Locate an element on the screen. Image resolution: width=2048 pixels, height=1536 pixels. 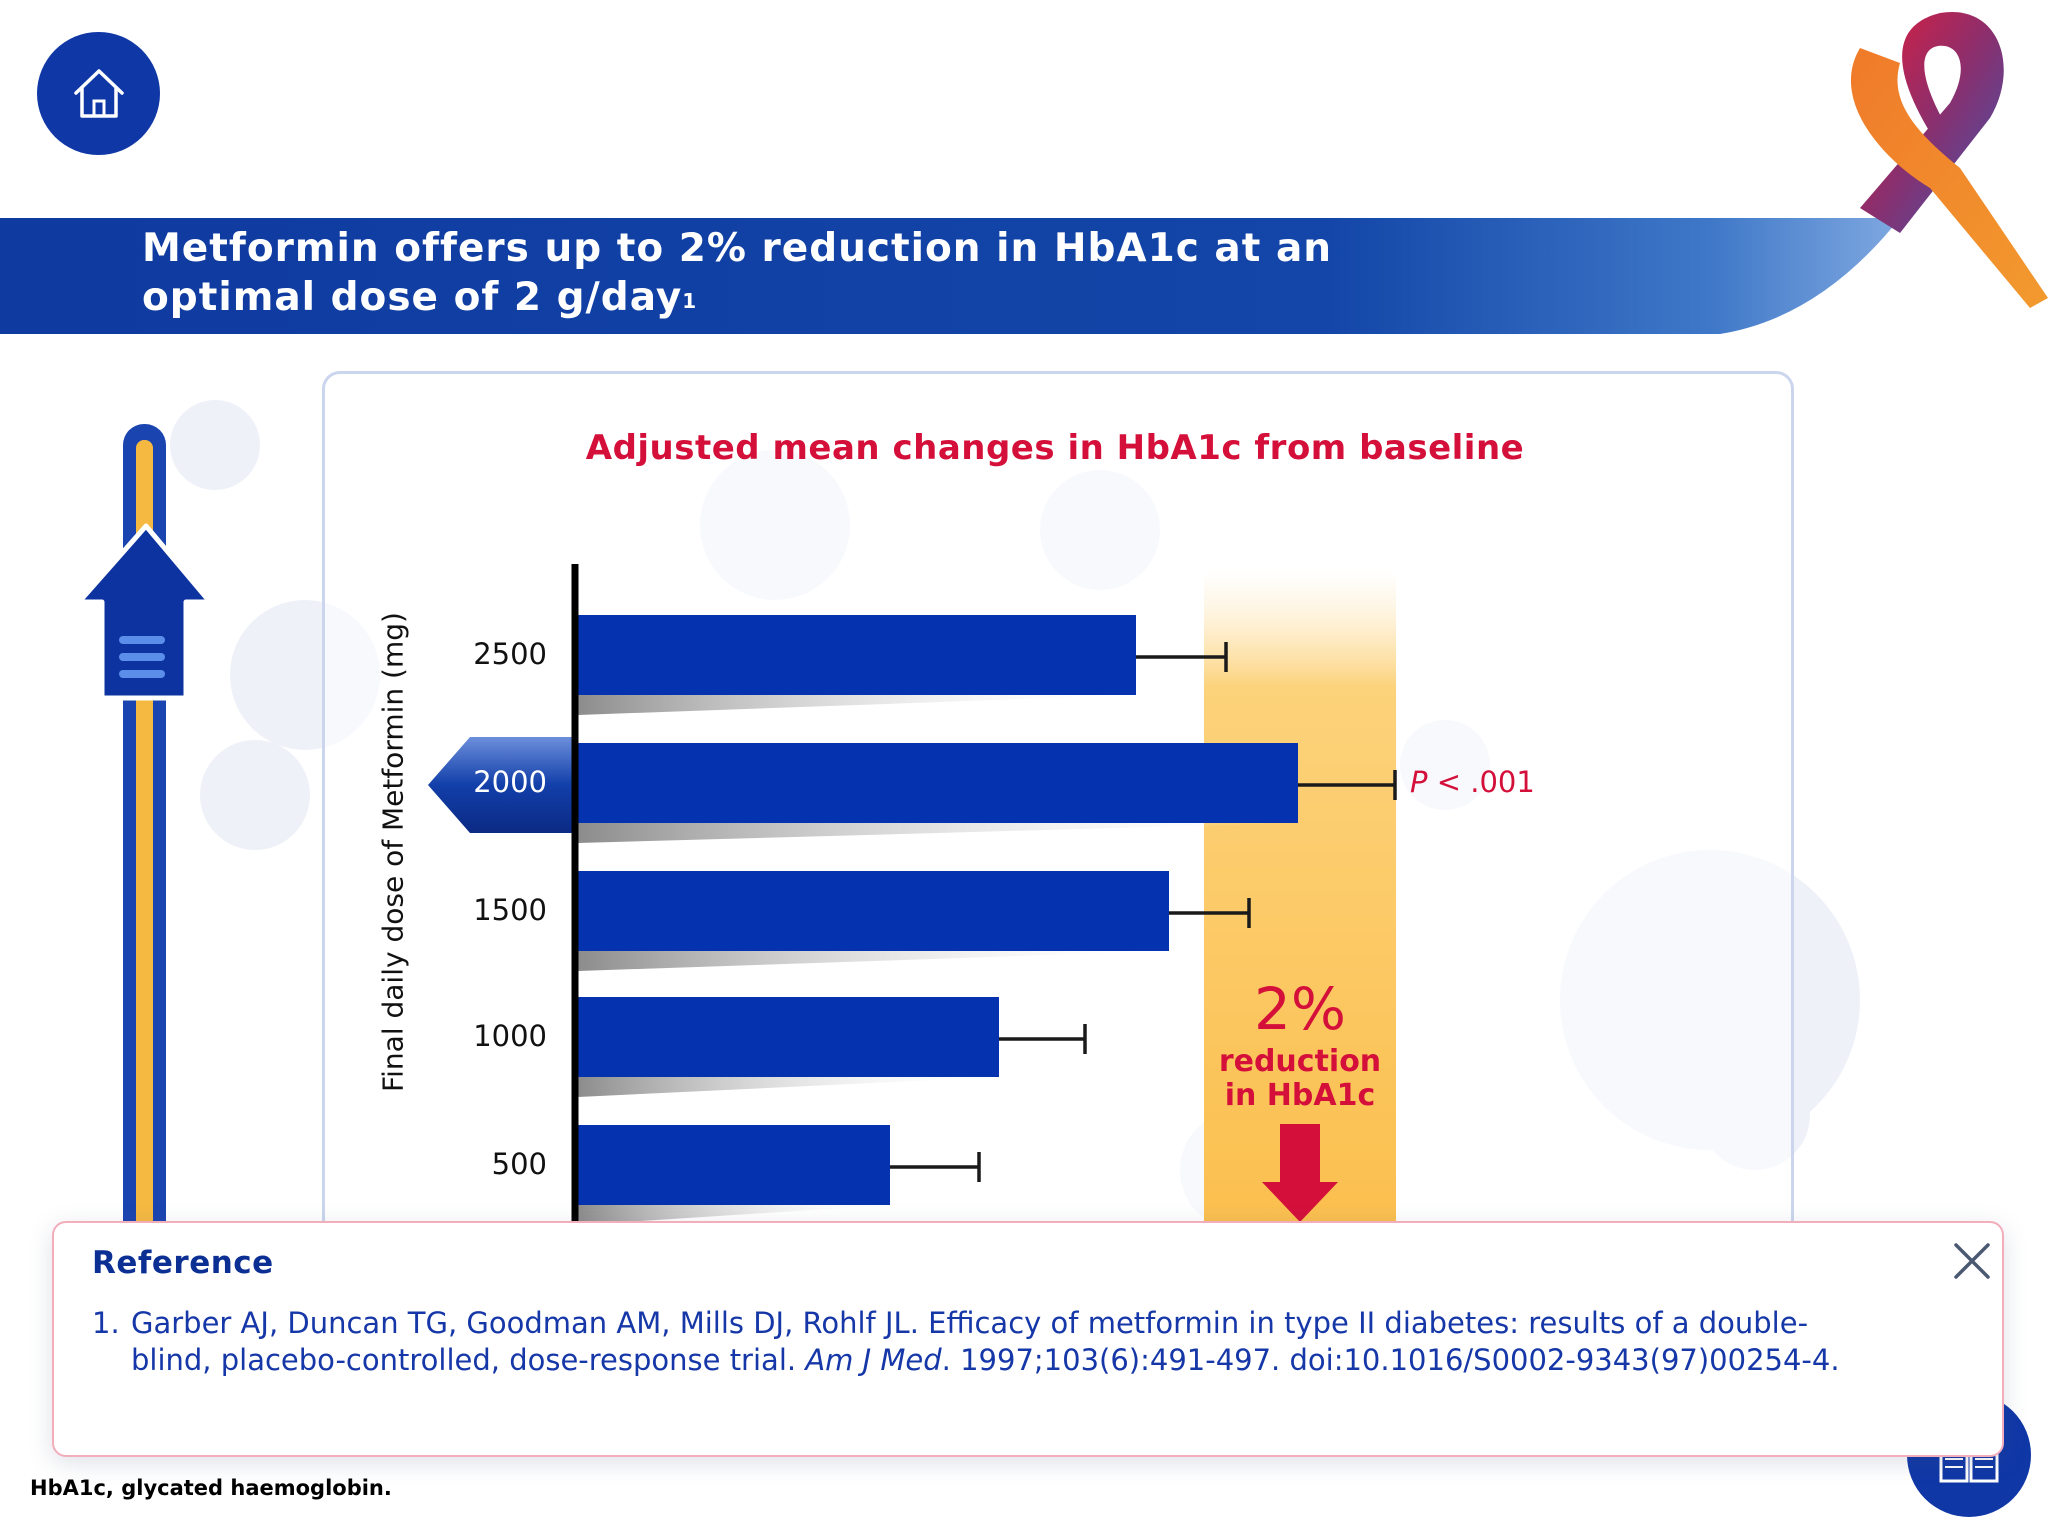
title-line-2-text: optimal dose of 2 g/day is located at coordinates (412, 297).